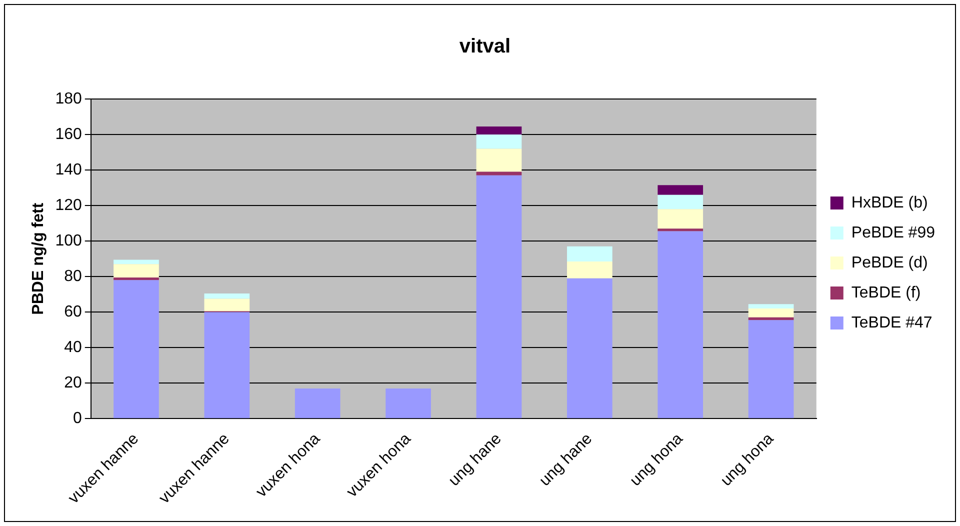  What do you see at coordinates (77, 419) in the screenshot?
I see `y-tick-label: 0` at bounding box center [77, 419].